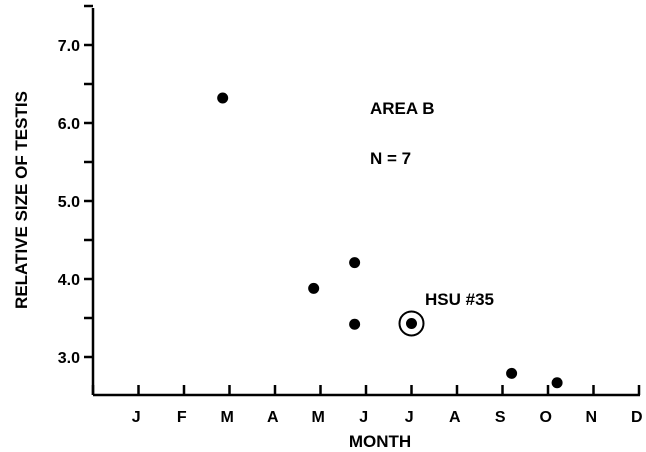  I want to click on x-tick-label: O, so click(545, 417).